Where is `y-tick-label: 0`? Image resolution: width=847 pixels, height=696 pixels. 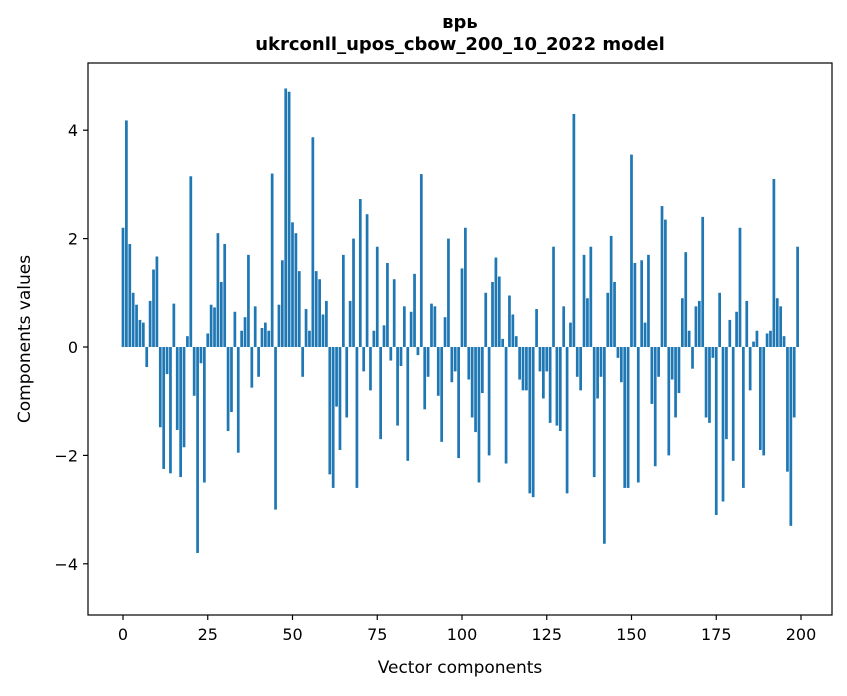
y-tick-label: 0 is located at coordinates (73, 347).